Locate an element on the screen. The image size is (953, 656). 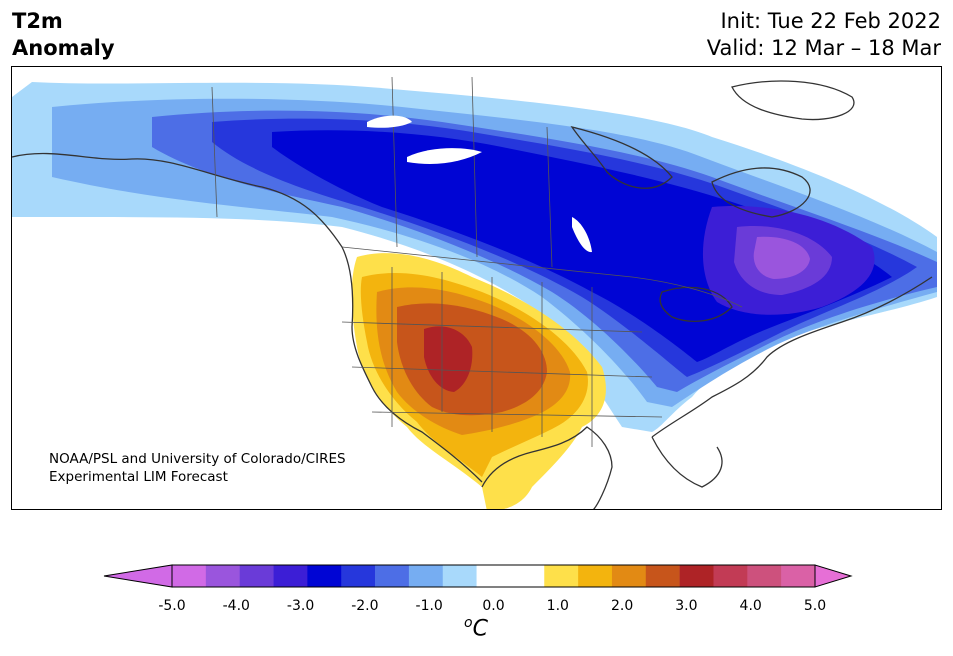
colorbar-tick-label: -1.0 is located at coordinates (429, 606).